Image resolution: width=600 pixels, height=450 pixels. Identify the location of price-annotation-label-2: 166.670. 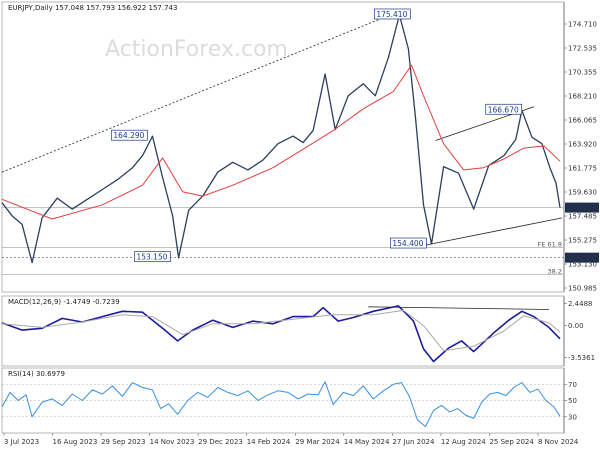
(503, 109).